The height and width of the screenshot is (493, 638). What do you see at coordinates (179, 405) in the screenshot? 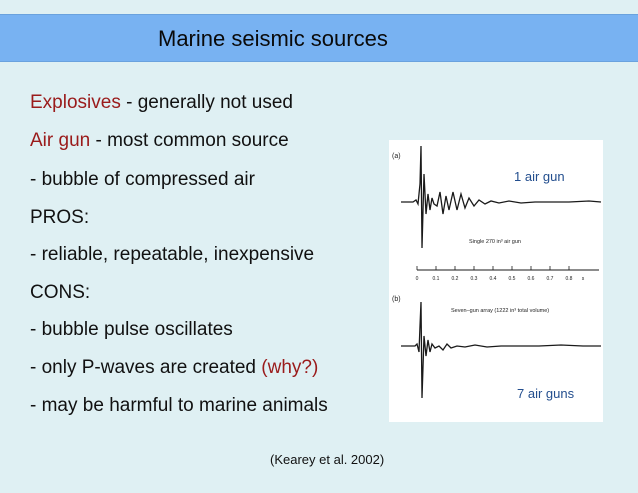
I see `bullet-harmful: - may be harmful to marine animals` at bounding box center [179, 405].